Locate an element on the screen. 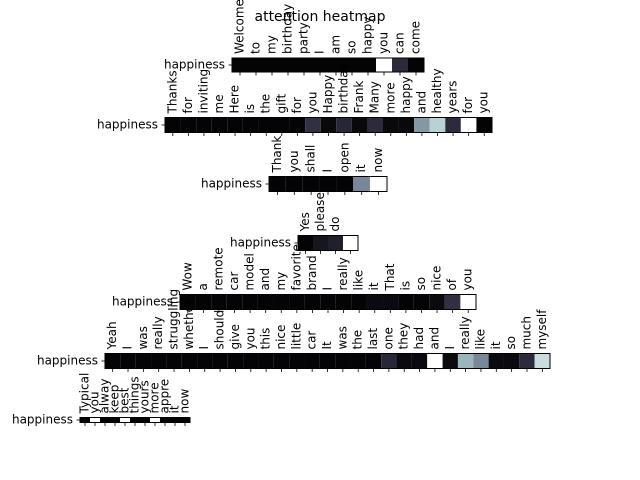 This screenshot has height=480, width=640. x-tick-label: best is located at coordinates (125, 400).